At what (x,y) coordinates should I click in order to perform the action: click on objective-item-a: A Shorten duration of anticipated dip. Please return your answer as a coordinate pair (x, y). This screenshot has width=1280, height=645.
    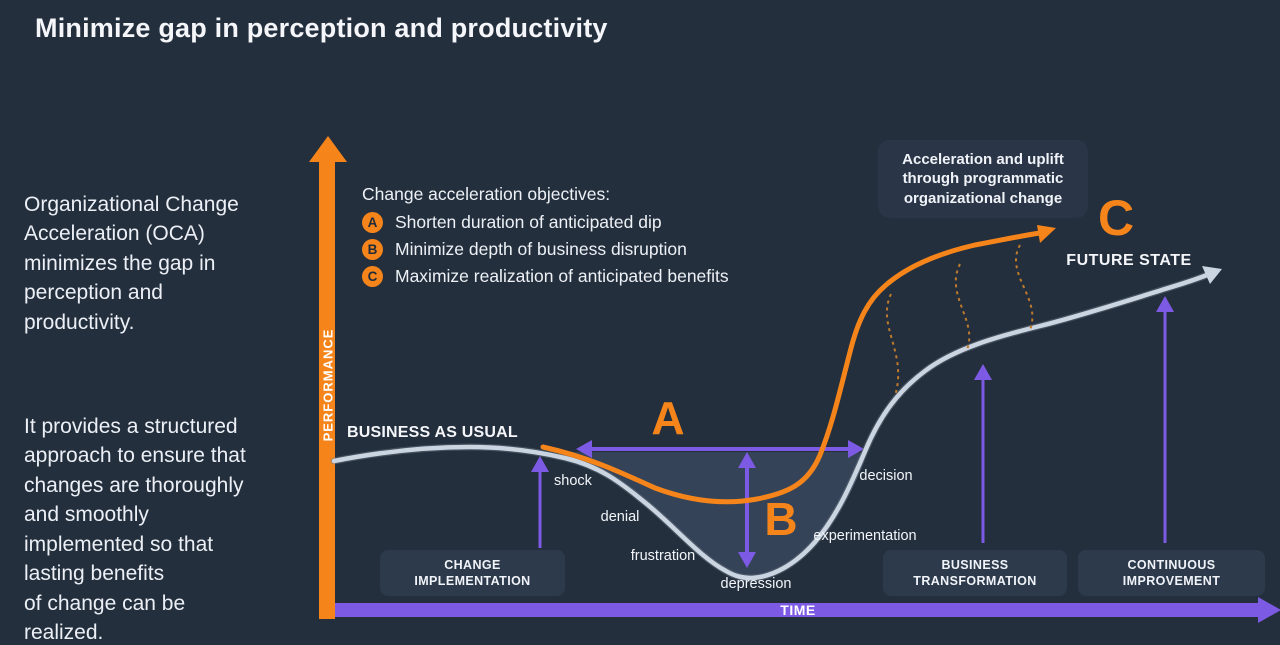
    Looking at the image, I should click on (545, 222).